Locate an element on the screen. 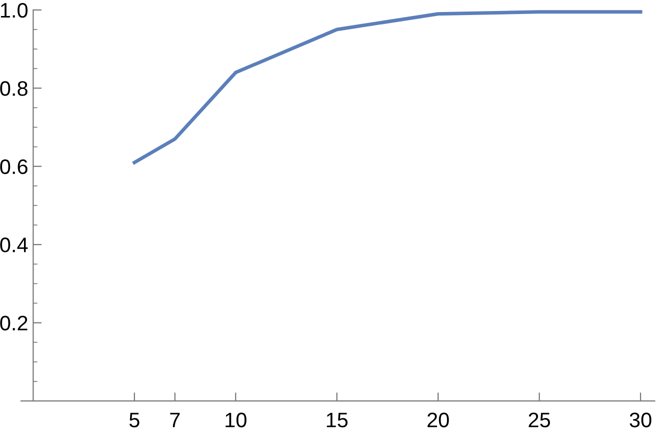  y-tick-label: 0.8 is located at coordinates (14, 88).